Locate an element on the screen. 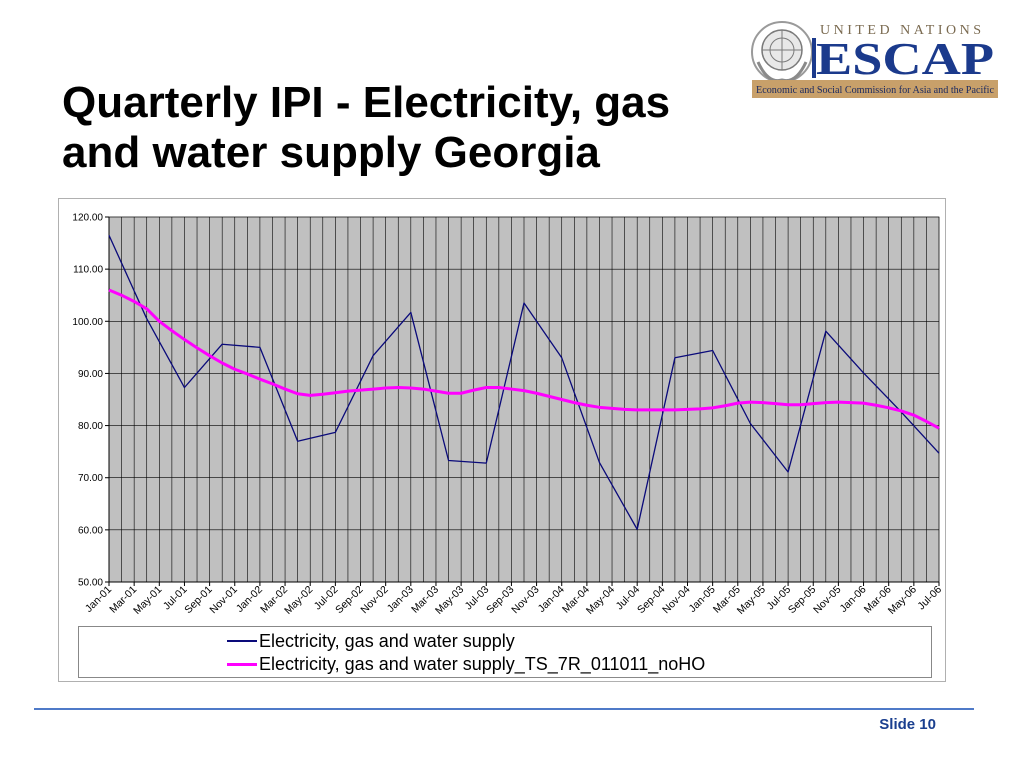 The width and height of the screenshot is (1024, 768). slide-number: Slide 10 is located at coordinates (907, 724).